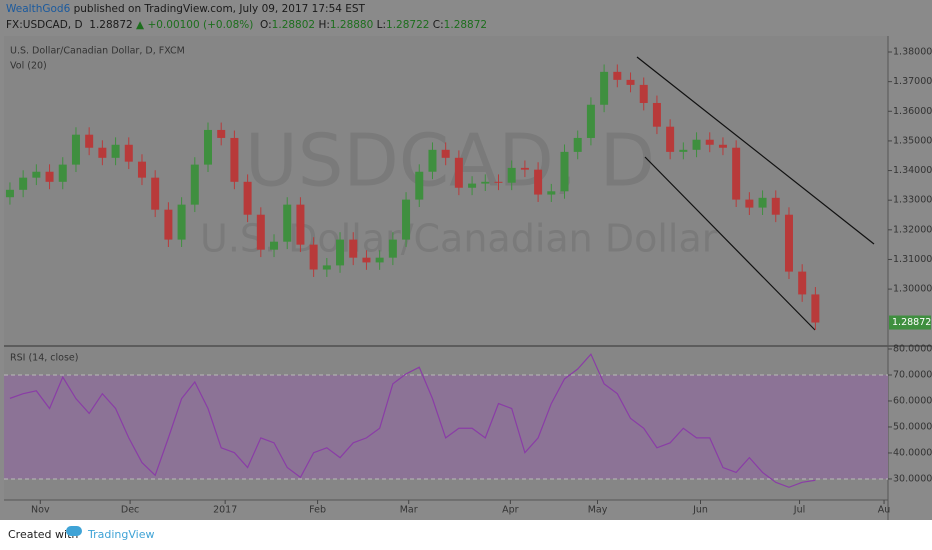 This screenshot has height=550, width=932. Describe the element at coordinates (912, 259) in the screenshot. I see `y-tick-label: 1.31000` at that location.